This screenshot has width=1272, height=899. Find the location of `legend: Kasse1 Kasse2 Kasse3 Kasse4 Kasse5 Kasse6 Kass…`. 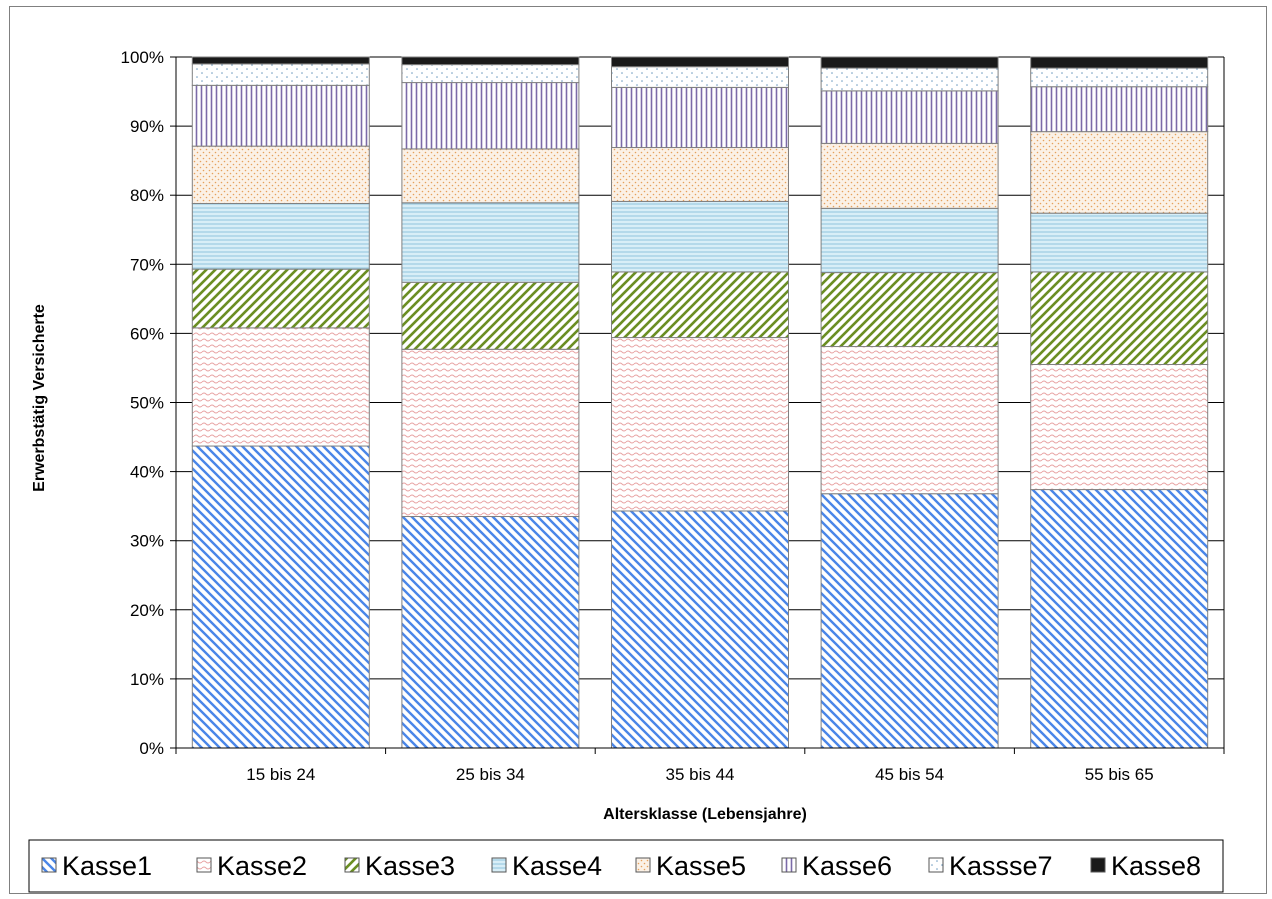

legend: Kasse1 Kasse2 Kasse3 Kasse4 Kasse5 Kasse6 Kass… is located at coordinates (626, 866).